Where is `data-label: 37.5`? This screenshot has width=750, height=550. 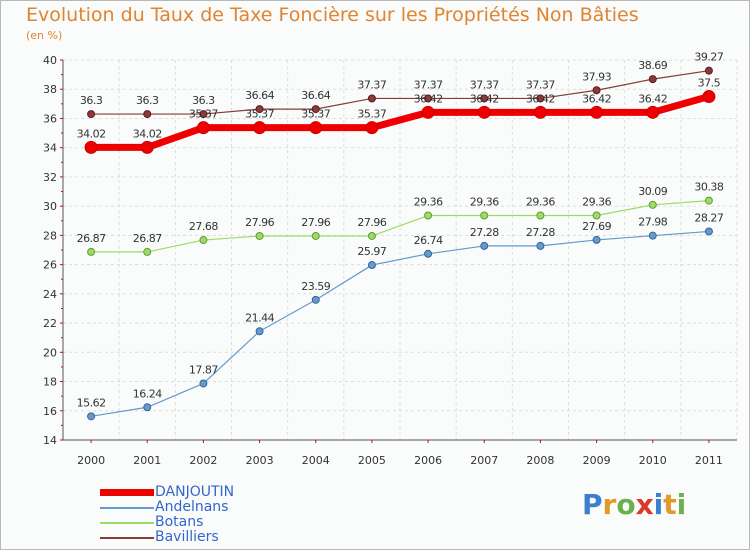
data-label: 37.5 is located at coordinates (709, 83).